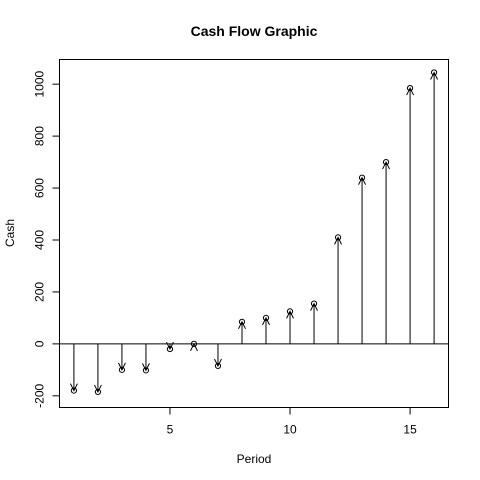 The width and height of the screenshot is (480, 480). What do you see at coordinates (40, 240) in the screenshot?
I see `y-tick-label: 400` at bounding box center [40, 240].